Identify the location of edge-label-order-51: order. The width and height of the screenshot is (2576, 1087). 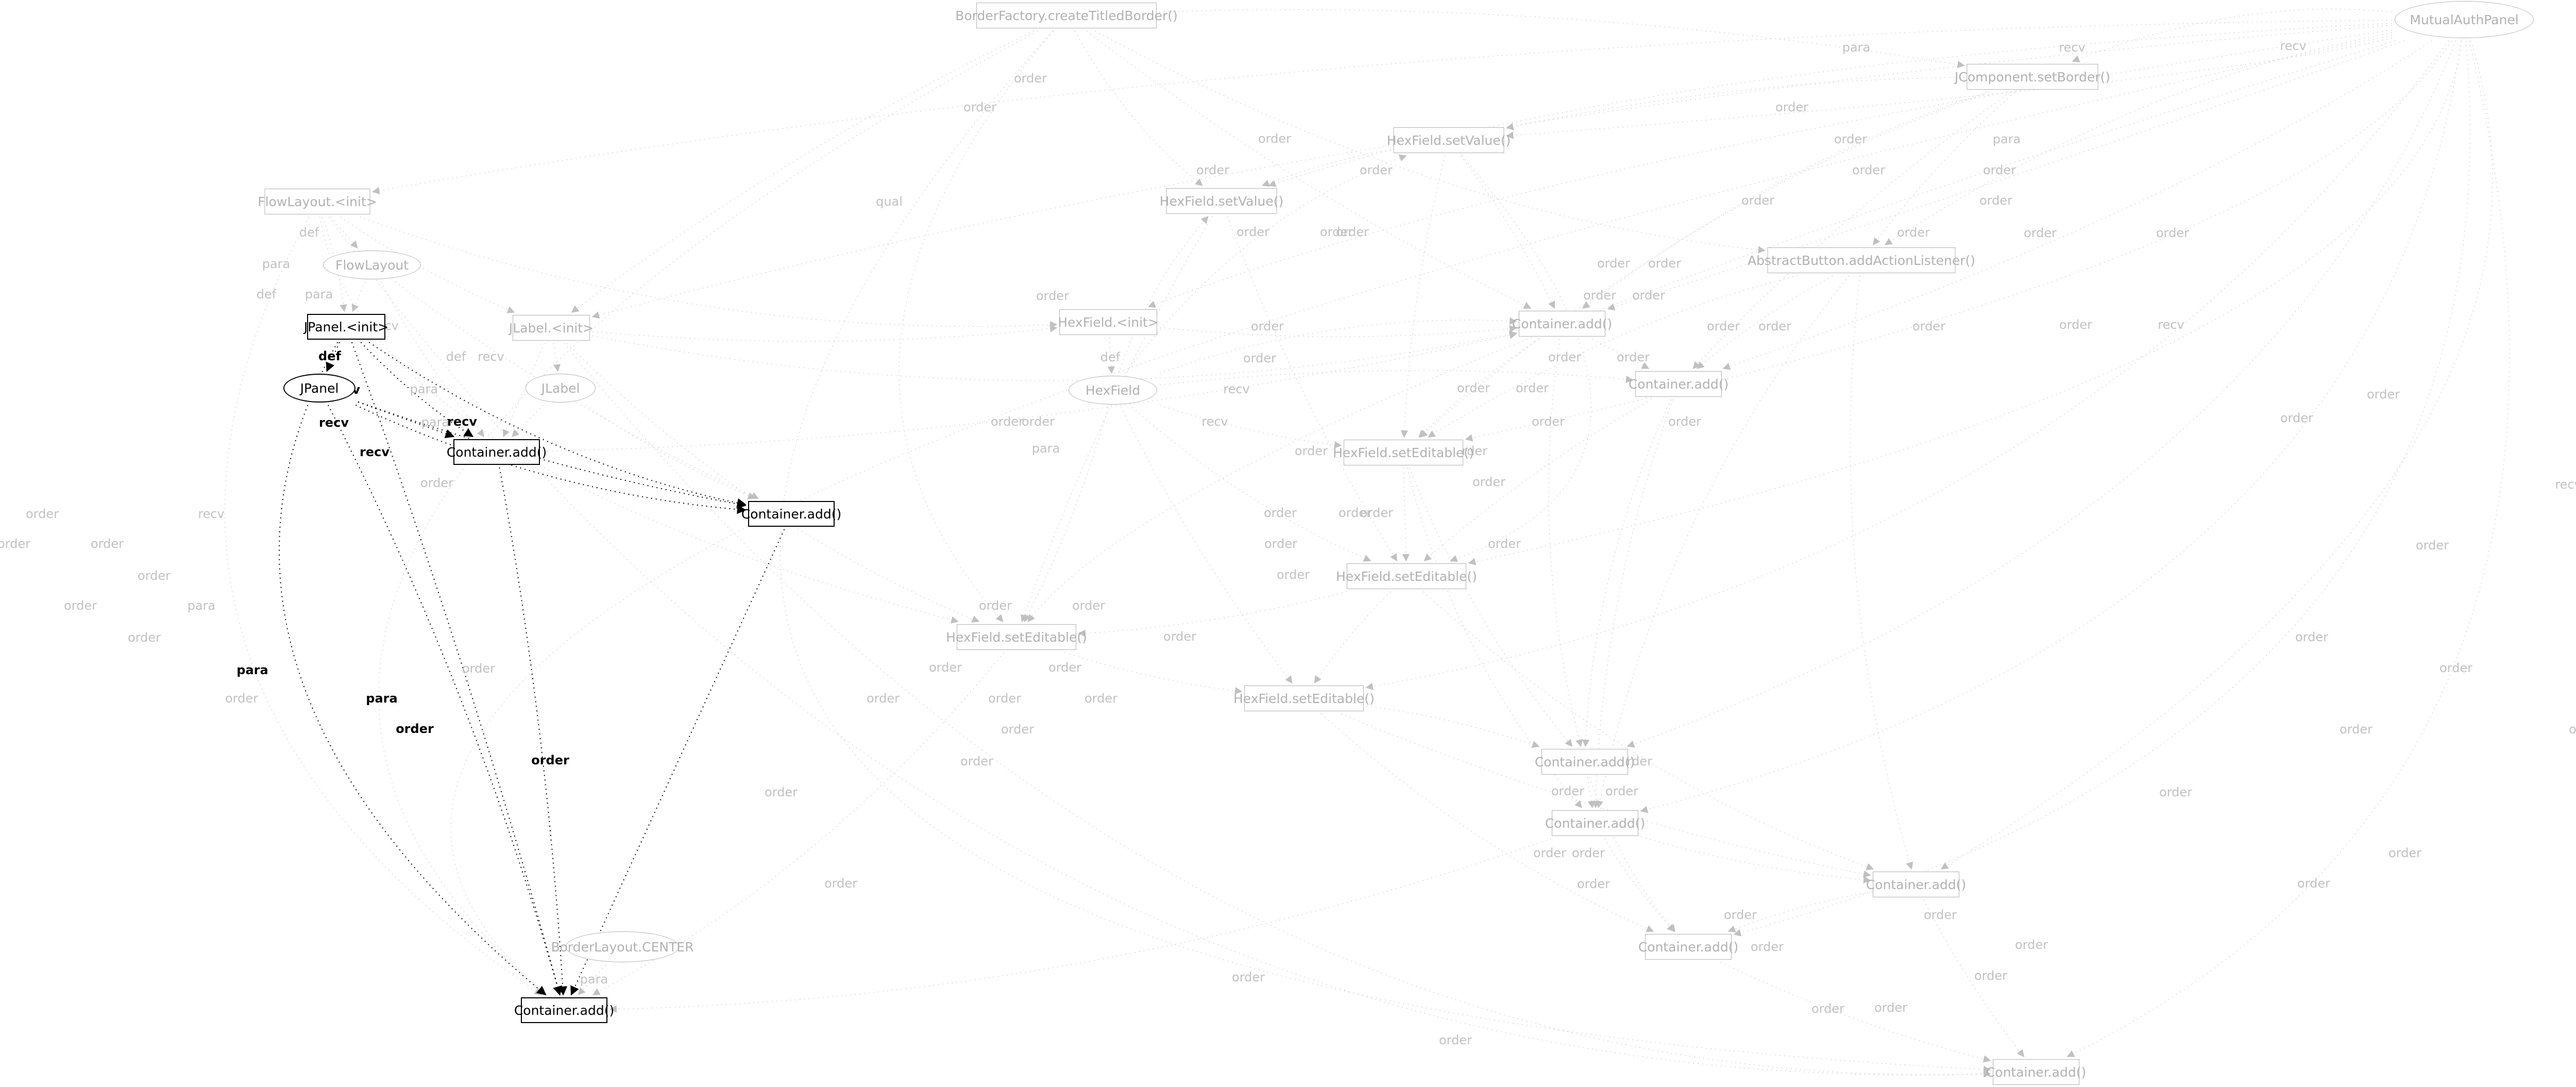
(1723, 326).